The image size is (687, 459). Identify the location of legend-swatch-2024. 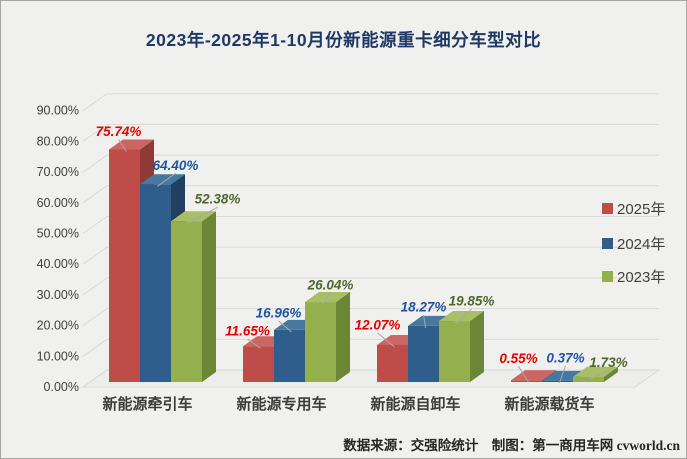
(607, 243).